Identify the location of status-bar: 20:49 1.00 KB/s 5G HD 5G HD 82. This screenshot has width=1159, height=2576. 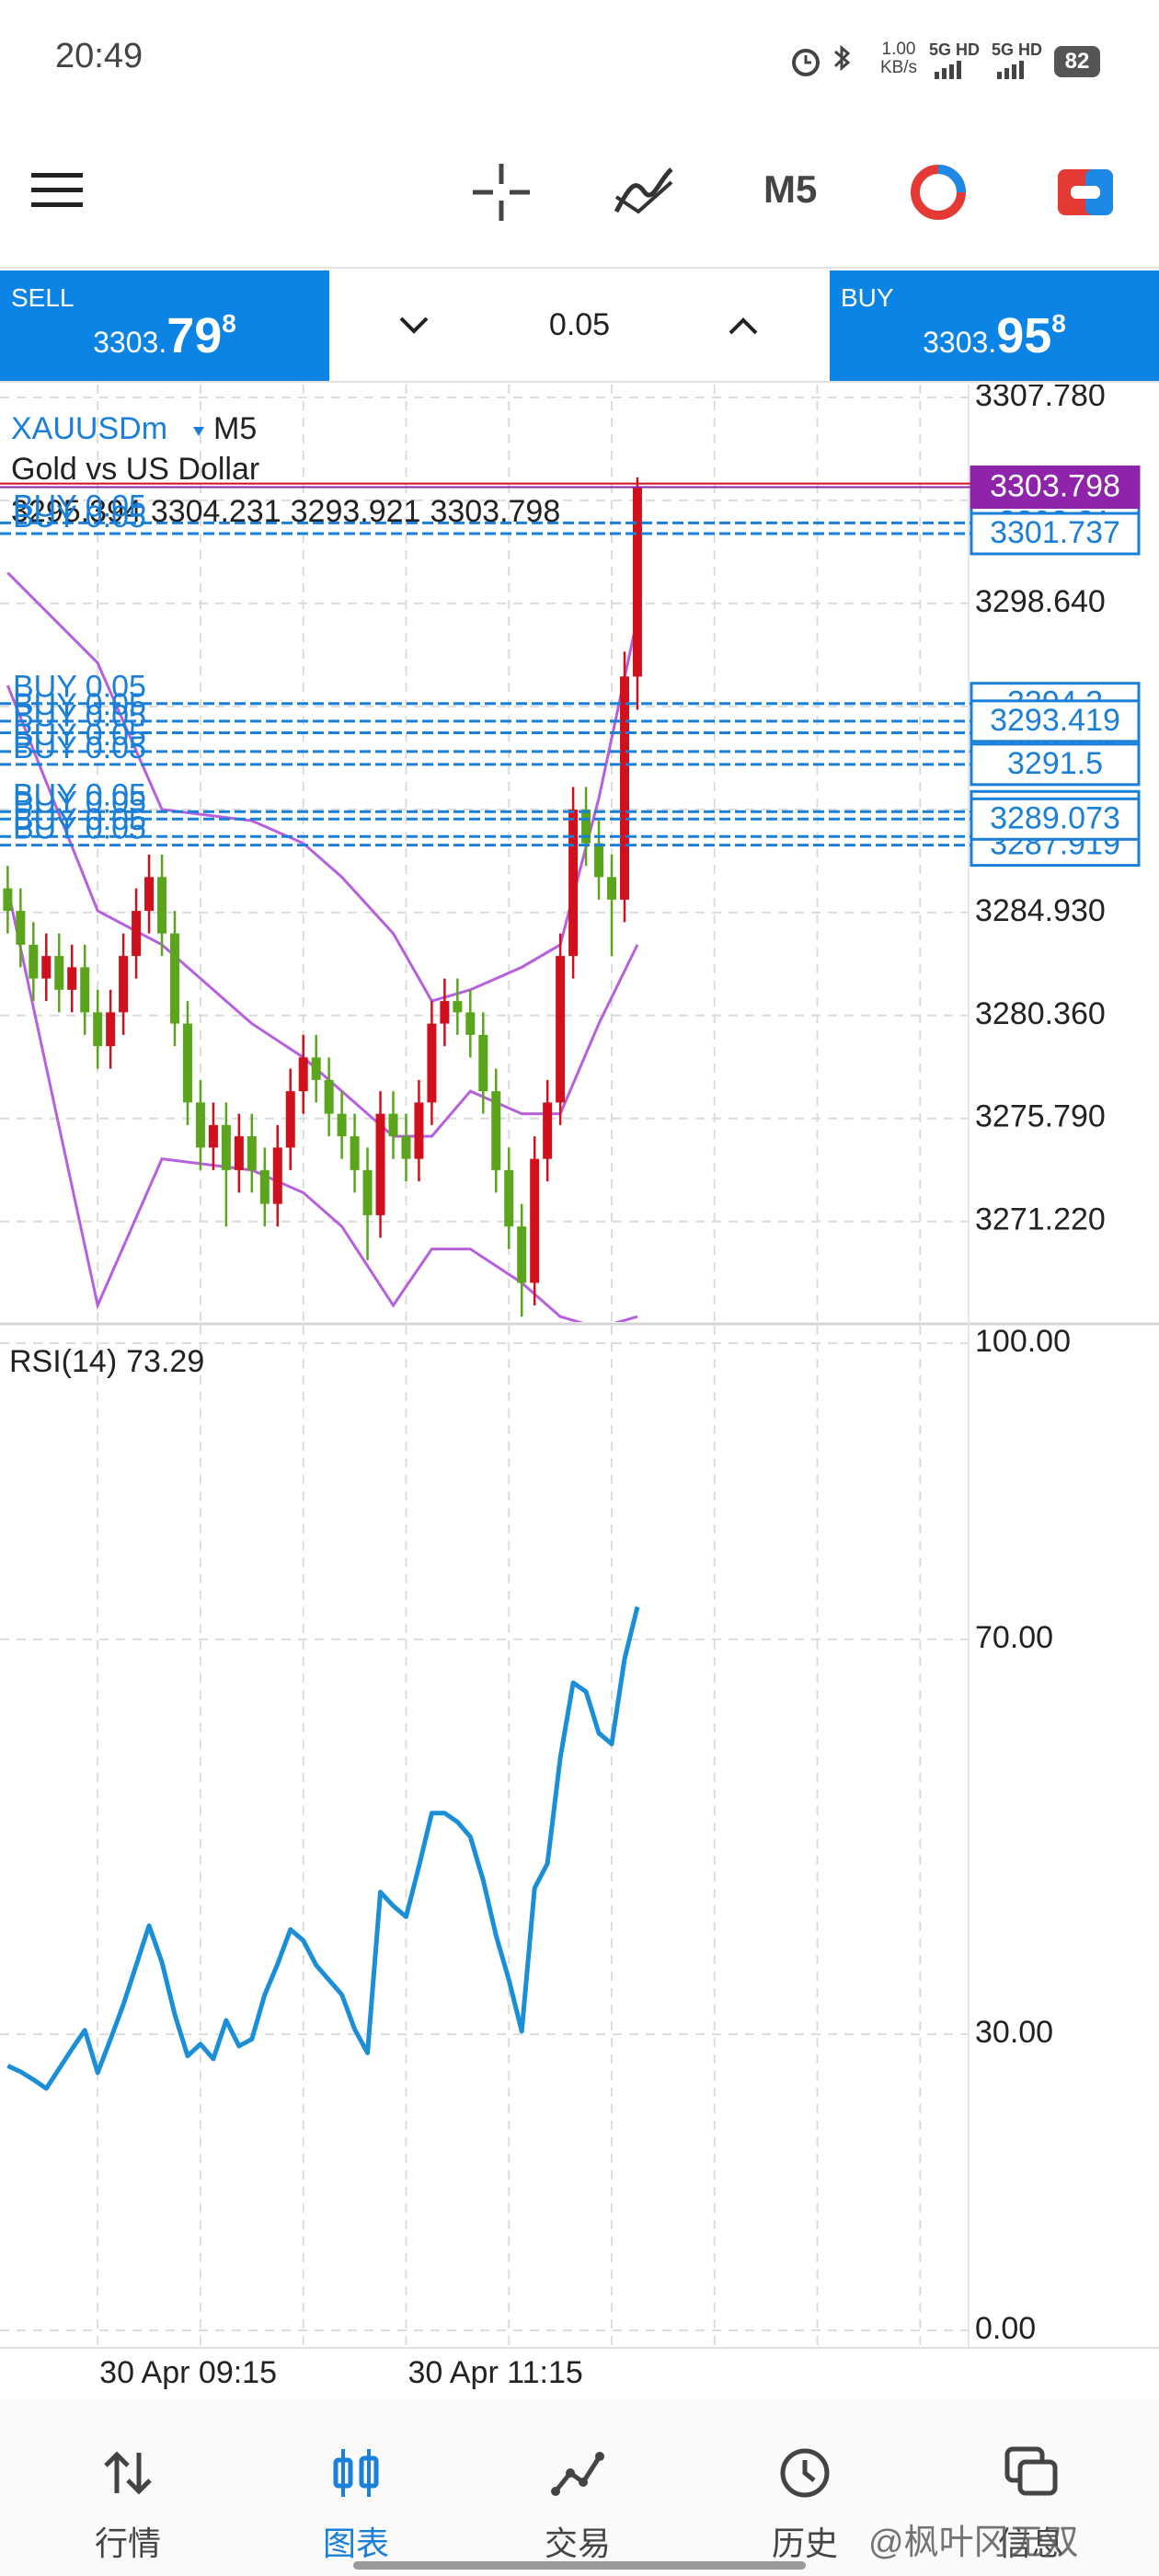
(579, 60).